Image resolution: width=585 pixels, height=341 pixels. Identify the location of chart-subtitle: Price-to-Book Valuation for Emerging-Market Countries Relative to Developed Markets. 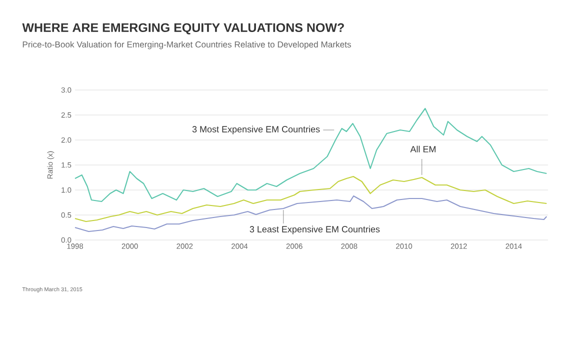
(187, 45).